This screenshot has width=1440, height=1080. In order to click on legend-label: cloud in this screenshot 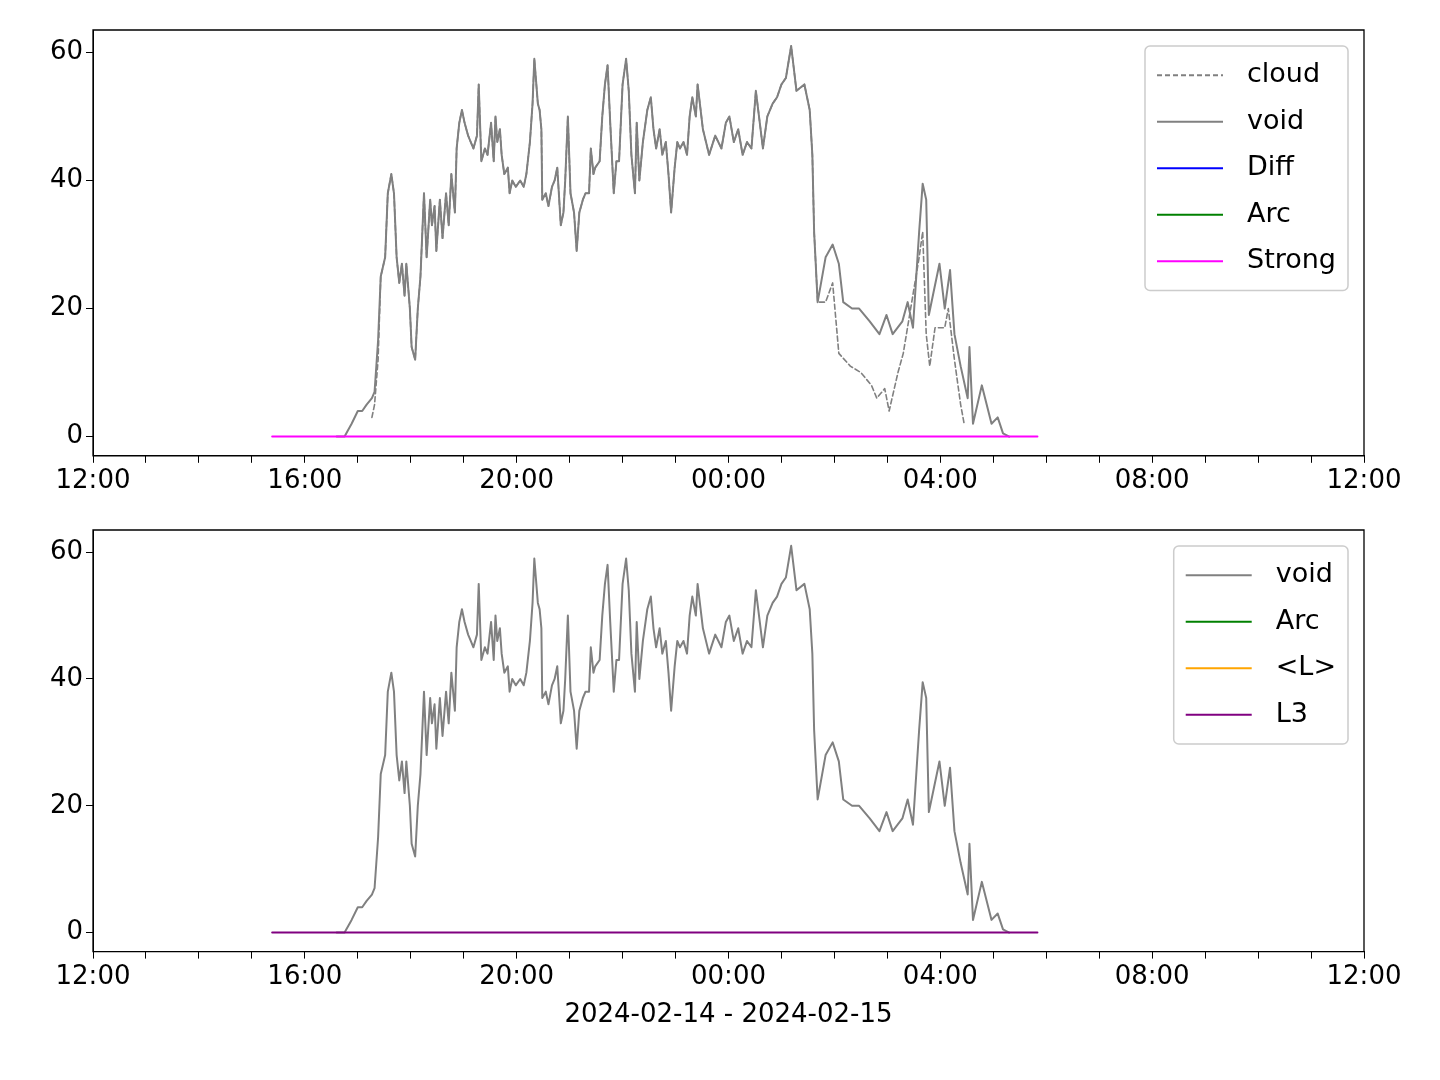, I will do `click(1284, 73)`.